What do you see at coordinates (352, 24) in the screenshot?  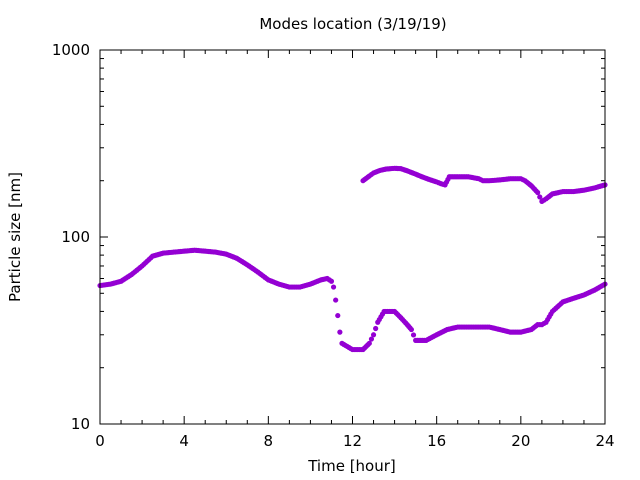 I see `chart-title: Modes location (3/19/19)` at bounding box center [352, 24].